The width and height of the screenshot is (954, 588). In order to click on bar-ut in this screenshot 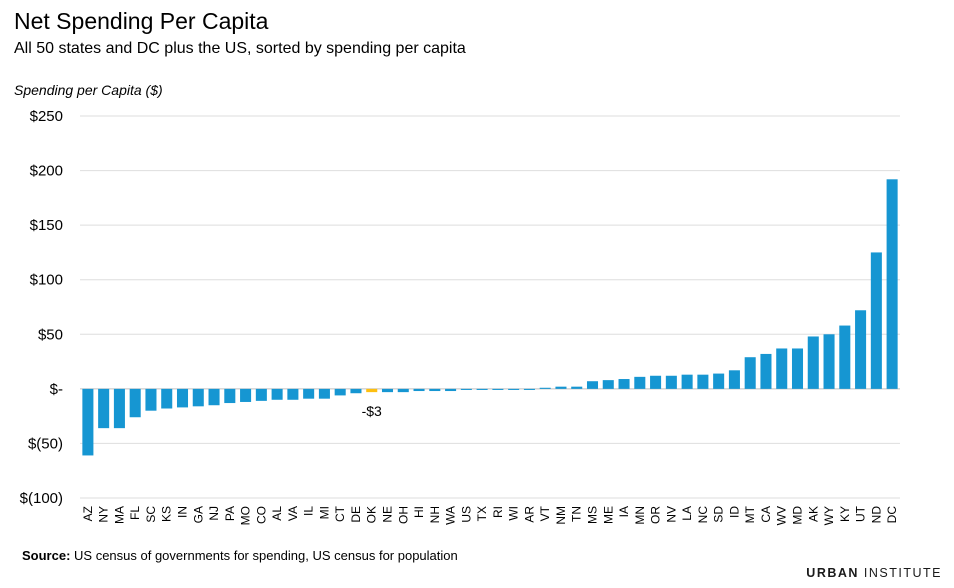, I will do `click(861, 349)`.